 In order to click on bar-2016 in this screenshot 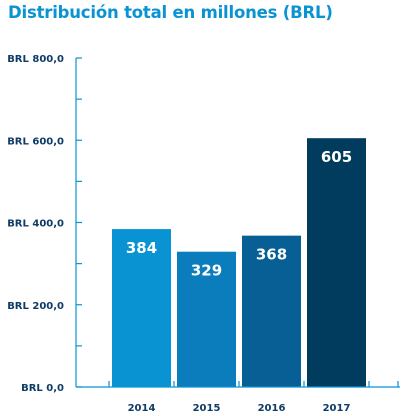, I will do `click(271, 311)`.